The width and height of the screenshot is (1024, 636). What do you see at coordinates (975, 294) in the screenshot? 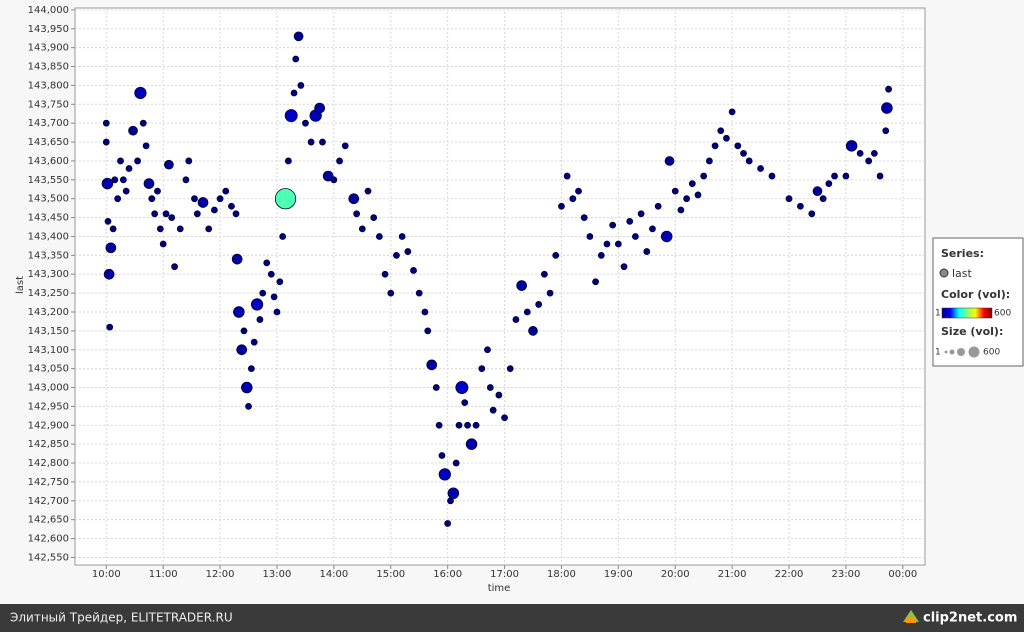
I see `legend-color-title: Color (vol):` at bounding box center [975, 294].